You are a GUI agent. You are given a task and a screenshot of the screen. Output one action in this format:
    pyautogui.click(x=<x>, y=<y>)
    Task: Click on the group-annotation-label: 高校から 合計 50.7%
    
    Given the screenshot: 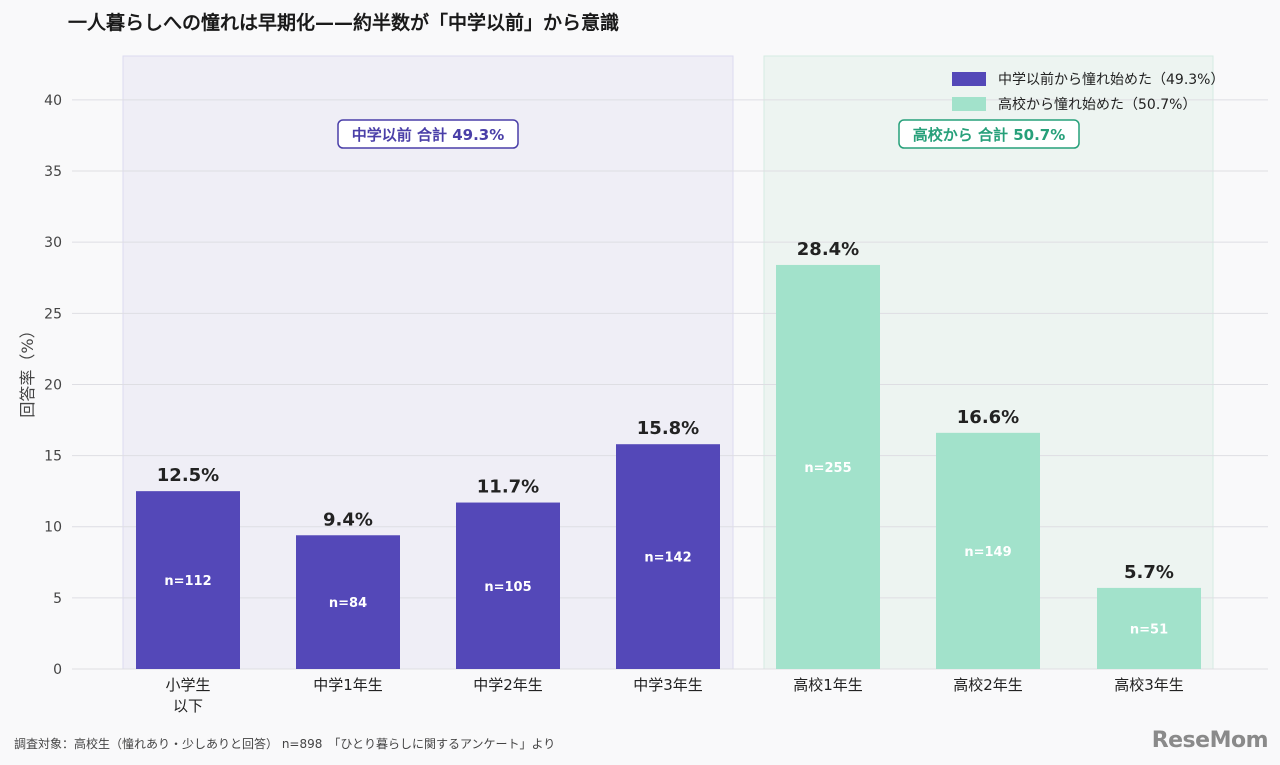 What is the action you would take?
    pyautogui.click(x=989, y=135)
    